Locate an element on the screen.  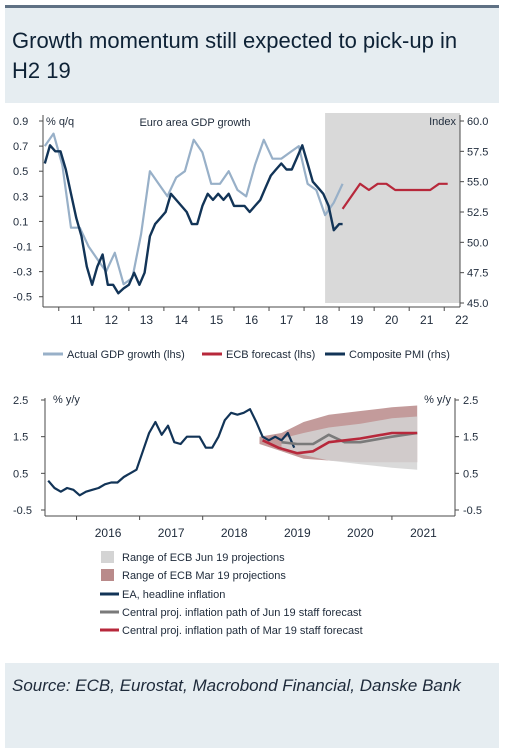
x-tick-label: 14 is located at coordinates (182, 320).